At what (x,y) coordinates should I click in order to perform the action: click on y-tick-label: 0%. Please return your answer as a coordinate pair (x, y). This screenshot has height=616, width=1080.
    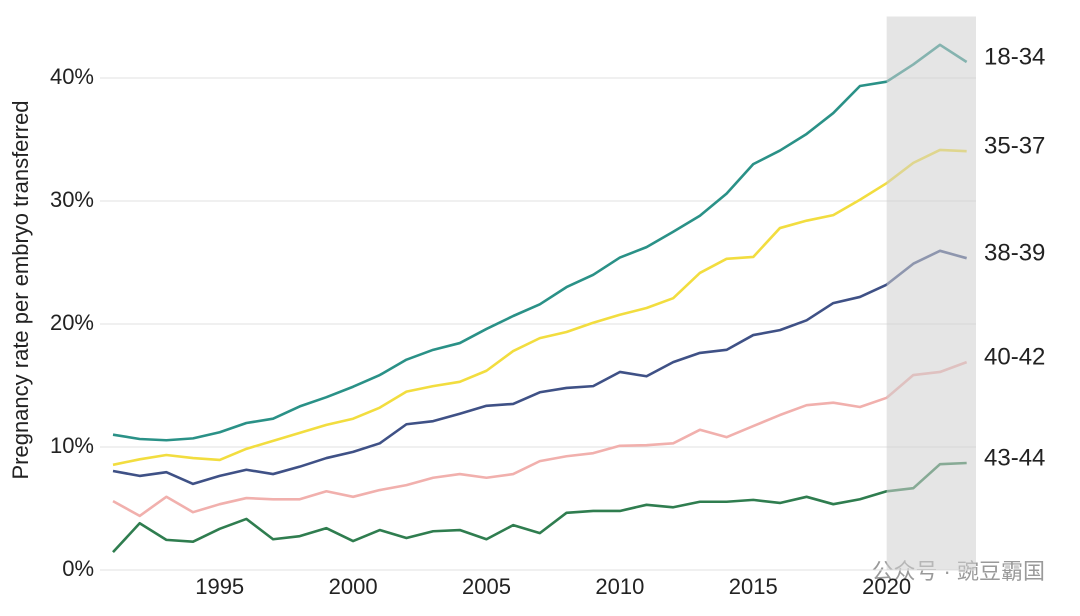
    Looking at the image, I should click on (78, 568).